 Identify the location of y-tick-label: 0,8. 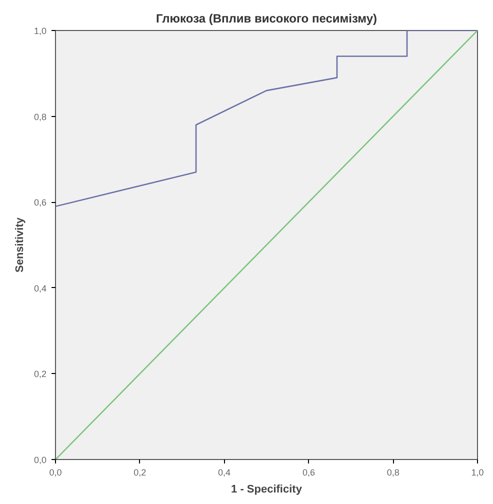
(40, 117).